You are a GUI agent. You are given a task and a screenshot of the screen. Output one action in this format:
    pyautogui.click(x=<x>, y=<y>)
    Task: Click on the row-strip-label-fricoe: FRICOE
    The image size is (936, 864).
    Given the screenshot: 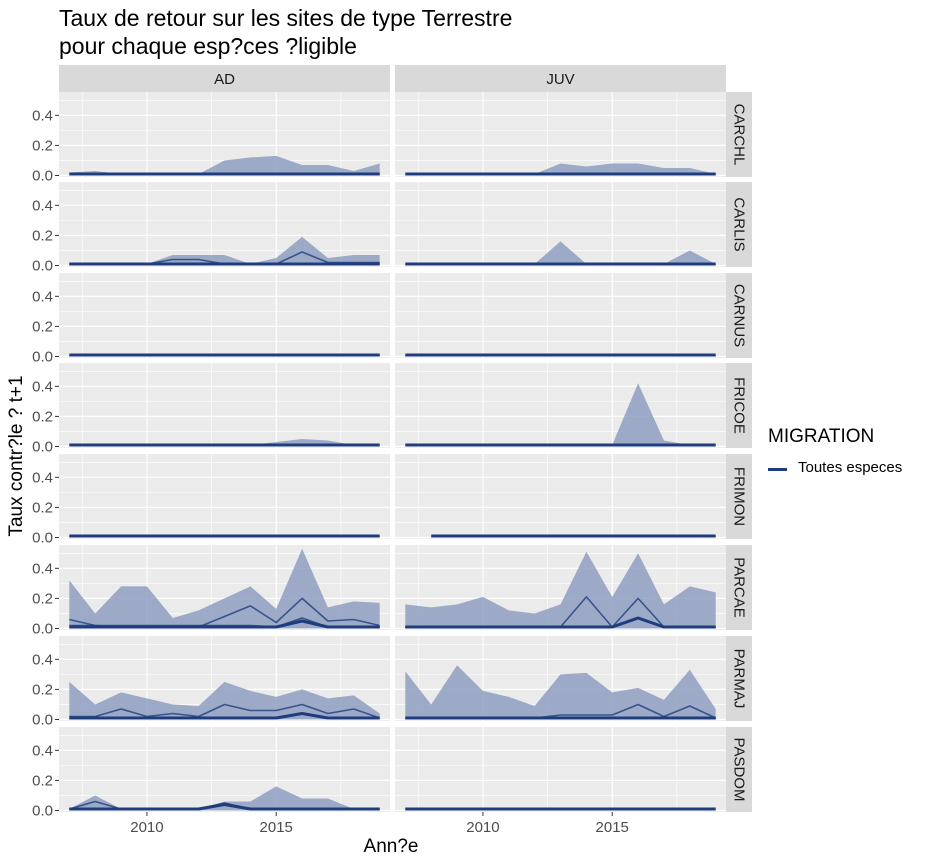 What is the action you would take?
    pyautogui.click(x=739, y=405)
    